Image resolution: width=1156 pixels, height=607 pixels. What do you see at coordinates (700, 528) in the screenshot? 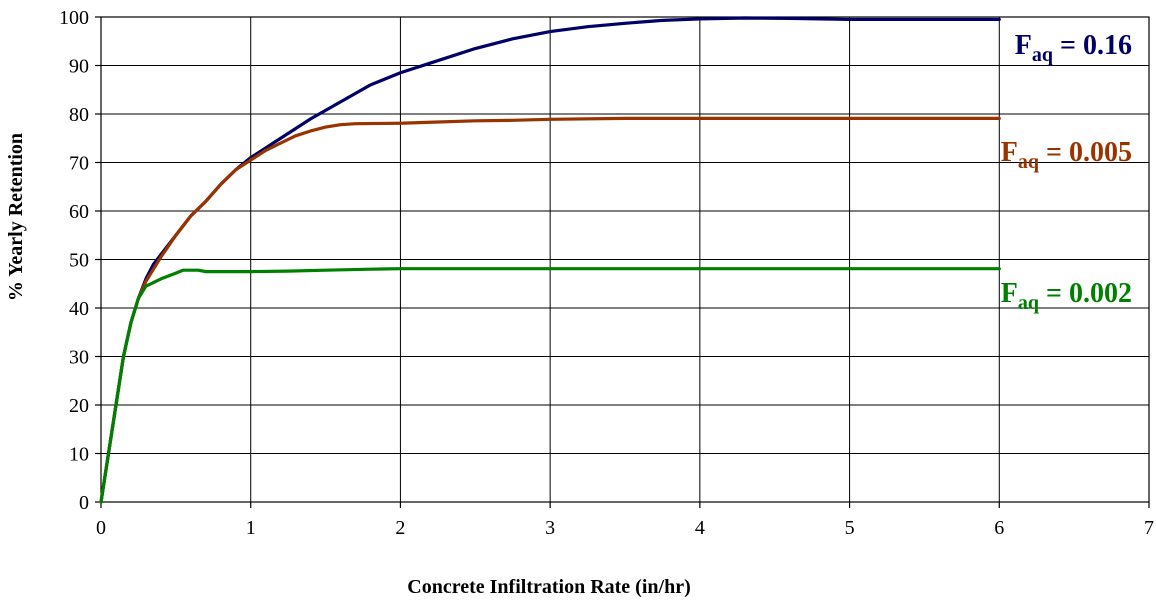
I see `x-tick-label: 4` at bounding box center [700, 528].